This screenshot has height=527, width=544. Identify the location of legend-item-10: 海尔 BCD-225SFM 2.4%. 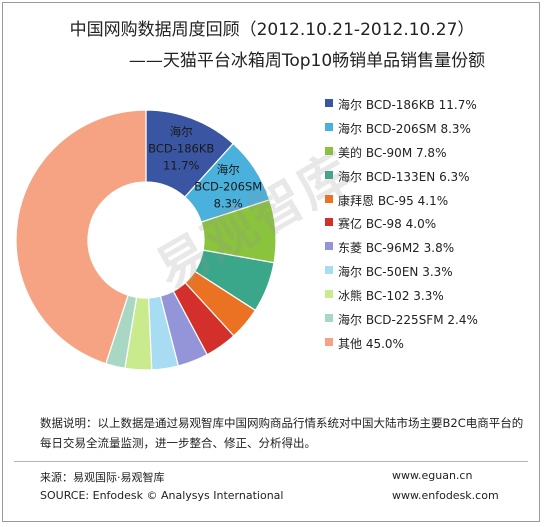
(432, 320).